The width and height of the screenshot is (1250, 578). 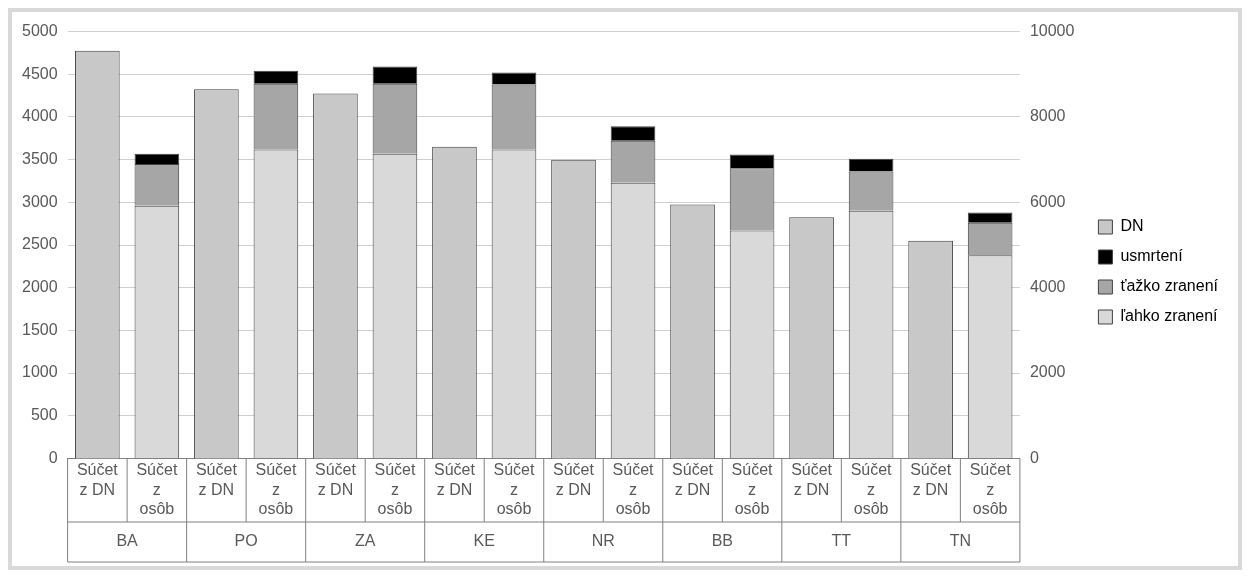 I want to click on legend-label: DN, so click(x=1132, y=226).